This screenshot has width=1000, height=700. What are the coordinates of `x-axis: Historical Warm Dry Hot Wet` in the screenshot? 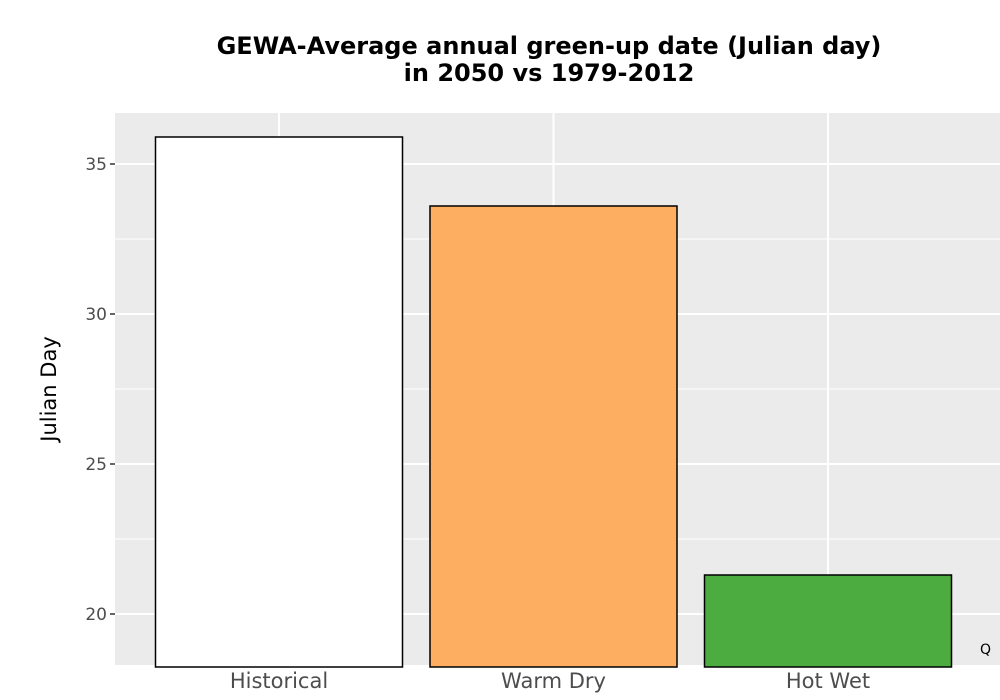 It's located at (550, 681).